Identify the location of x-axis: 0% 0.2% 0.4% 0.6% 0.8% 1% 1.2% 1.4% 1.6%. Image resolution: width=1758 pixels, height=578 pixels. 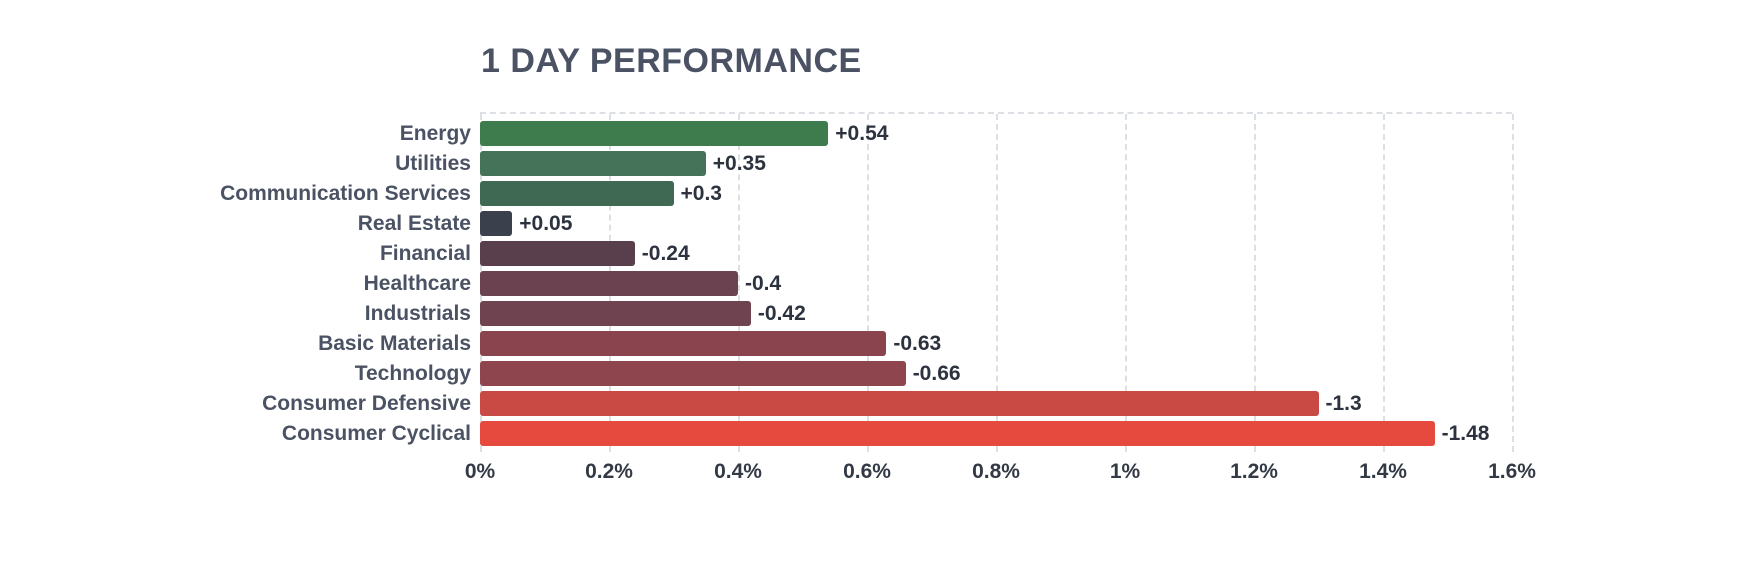
(1000, 474).